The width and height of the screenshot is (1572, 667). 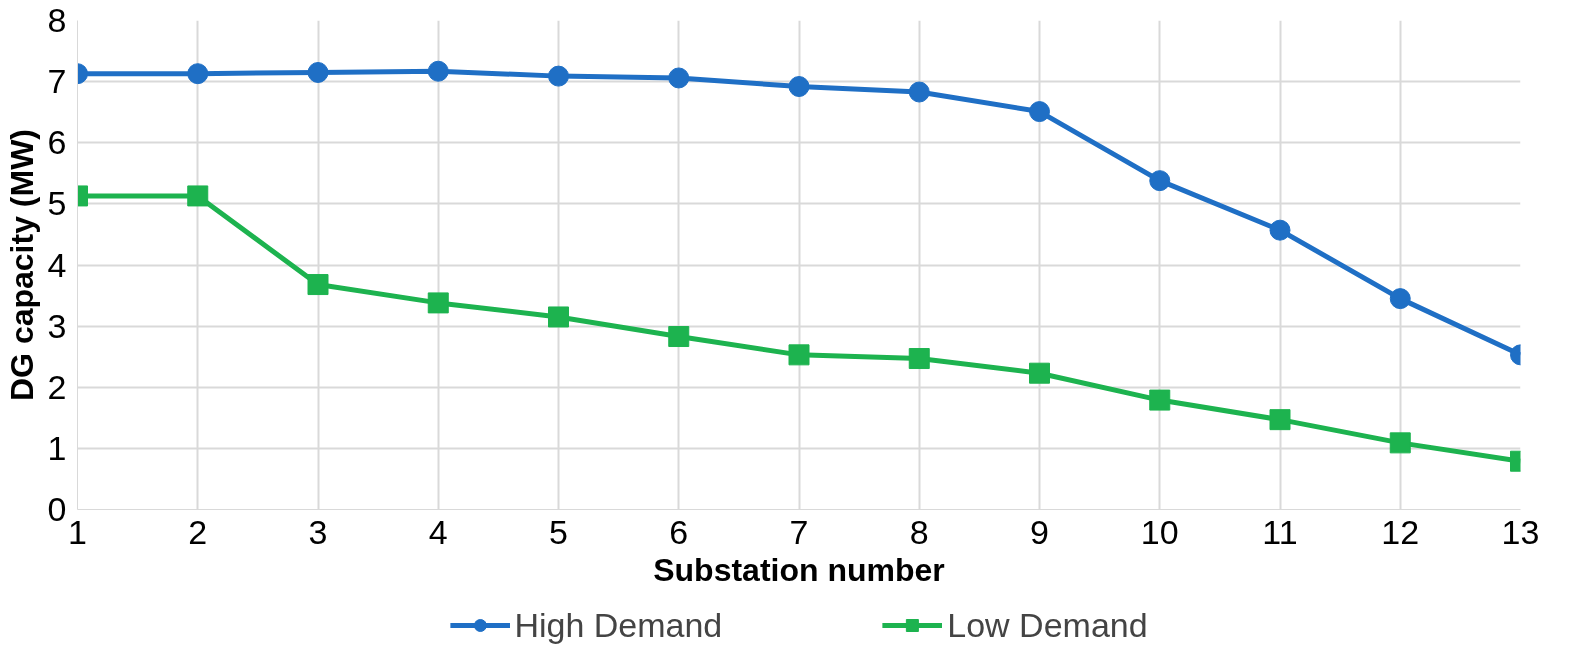 I want to click on x-tick-label: 6, so click(x=679, y=531).